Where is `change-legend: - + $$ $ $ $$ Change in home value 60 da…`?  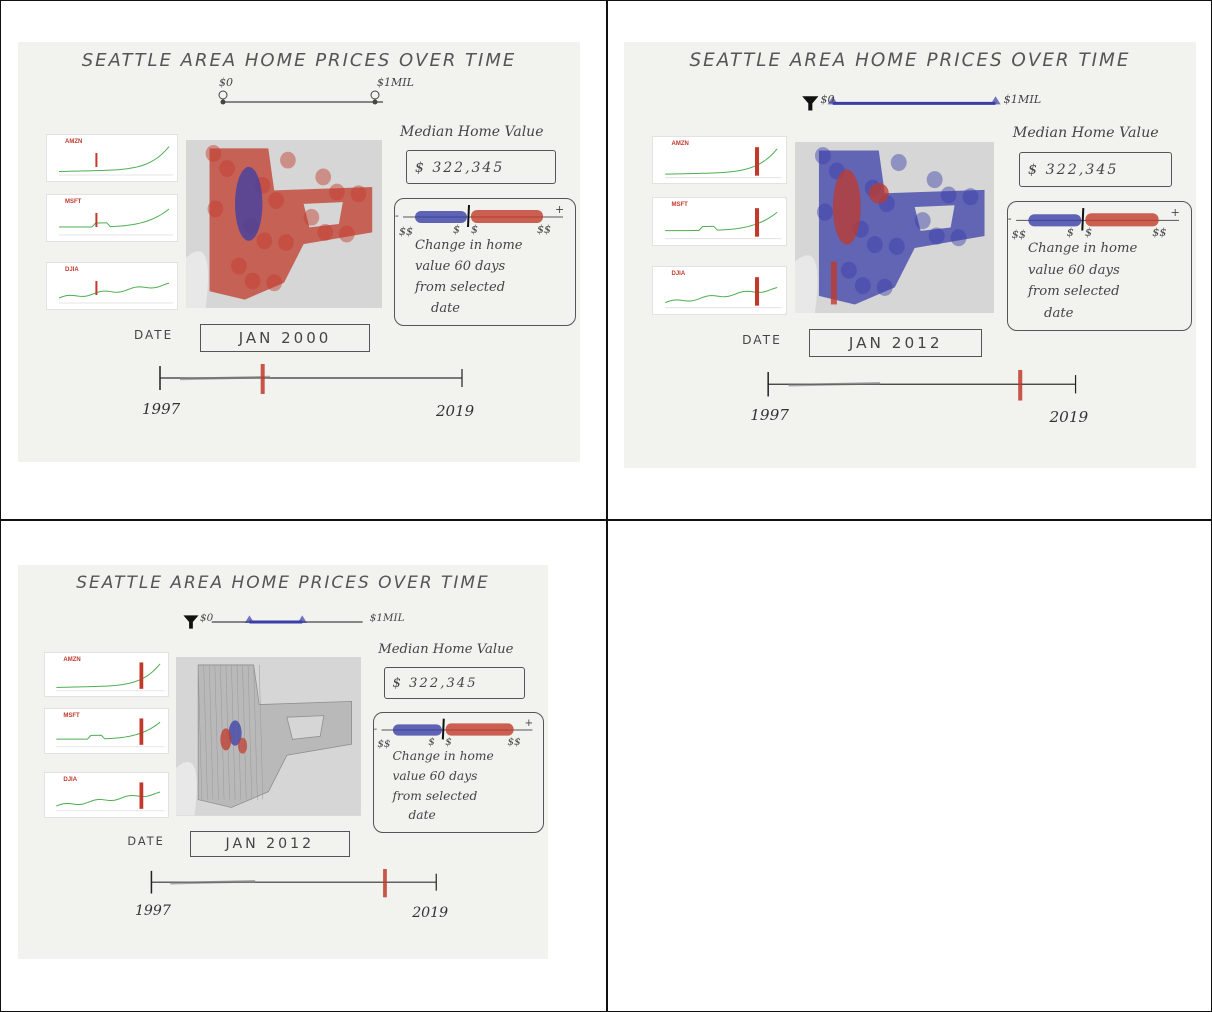
change-legend: - + $$ $ $ $$ Change in home value 60 da… is located at coordinates (458, 772).